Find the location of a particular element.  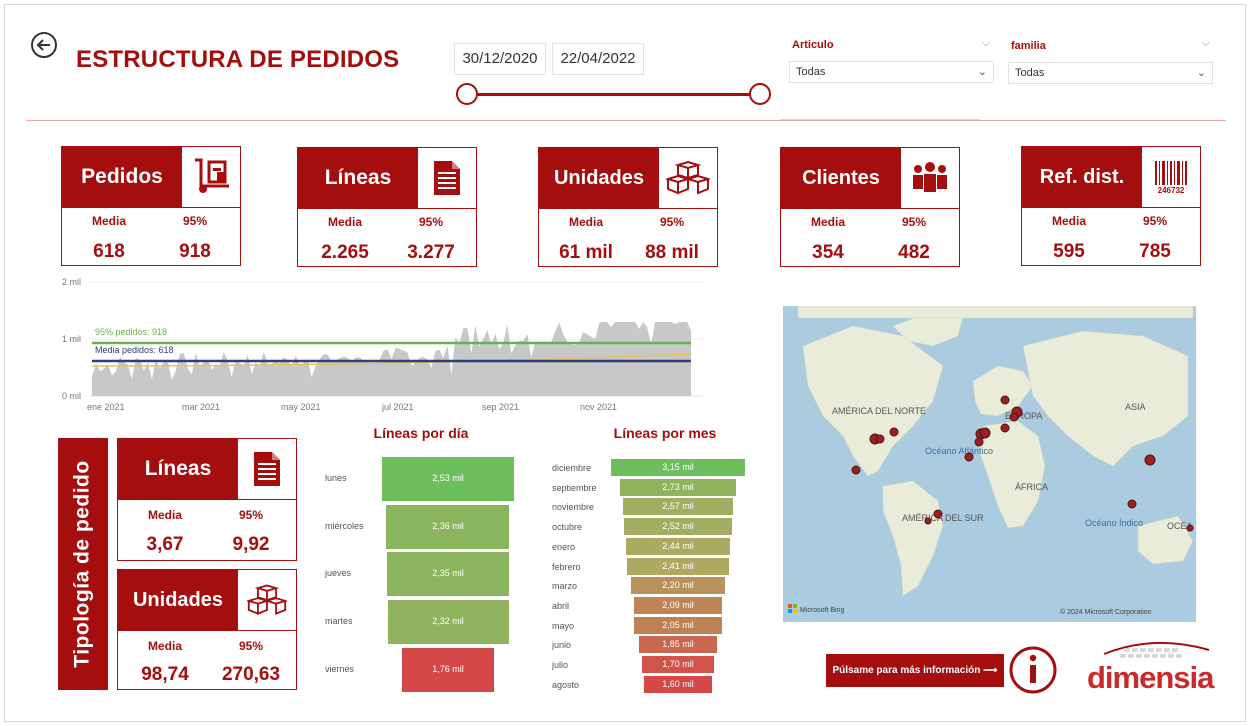

month-bar-value: 1,70 mil is located at coordinates (678, 664).